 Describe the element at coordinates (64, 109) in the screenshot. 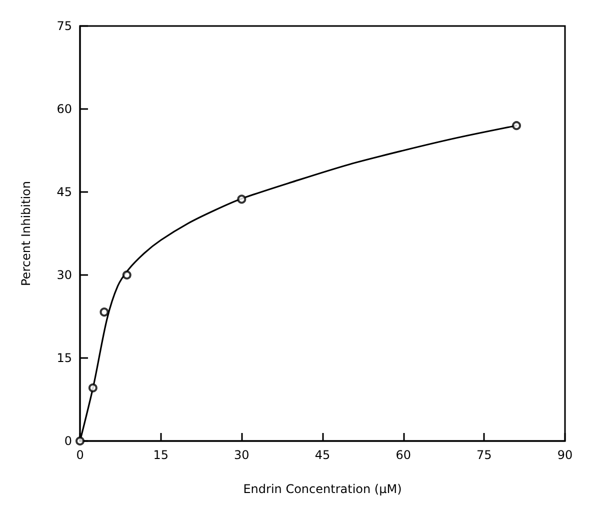

I see `y-tick-label: 60` at that location.